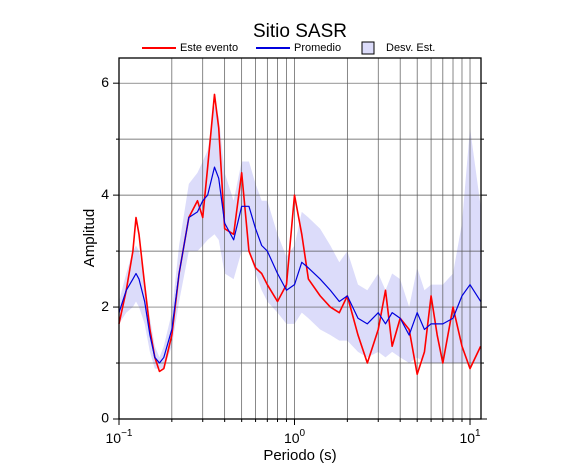  I want to click on y-tick-label: 0, so click(105, 418).